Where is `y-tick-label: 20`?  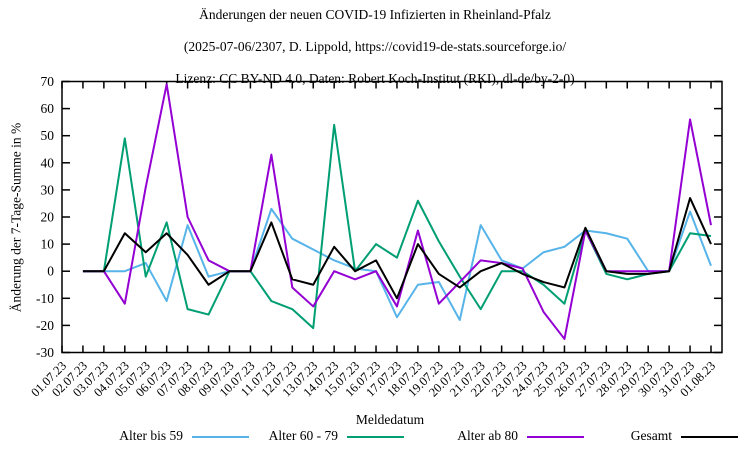 y-tick-label: 20 is located at coordinates (48, 217).